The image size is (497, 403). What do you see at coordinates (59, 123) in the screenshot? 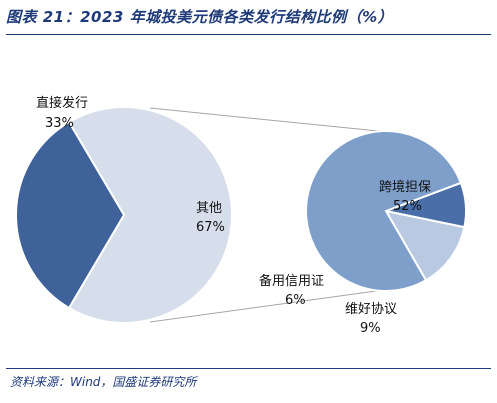
I see `label-direct-issue-value: 33%` at bounding box center [59, 123].